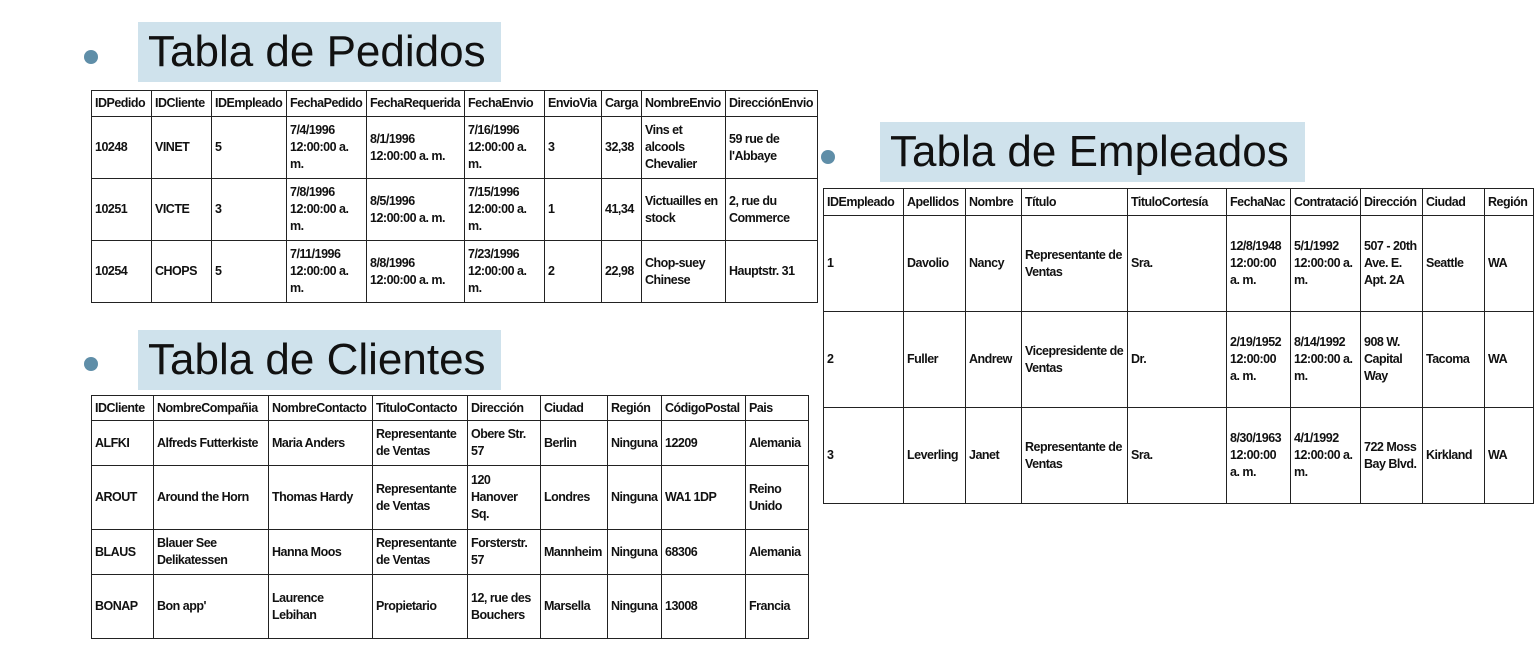 This screenshot has width=1538, height=672. Describe the element at coordinates (1258, 202) in the screenshot. I see `header-cell: FechaNac` at that location.